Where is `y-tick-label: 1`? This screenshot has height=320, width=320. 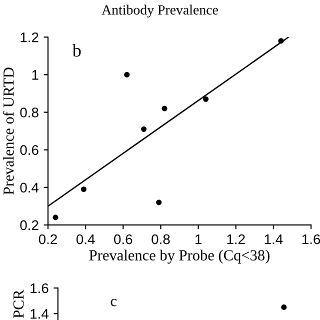 y-tick-label: 1 is located at coordinates (35, 75).